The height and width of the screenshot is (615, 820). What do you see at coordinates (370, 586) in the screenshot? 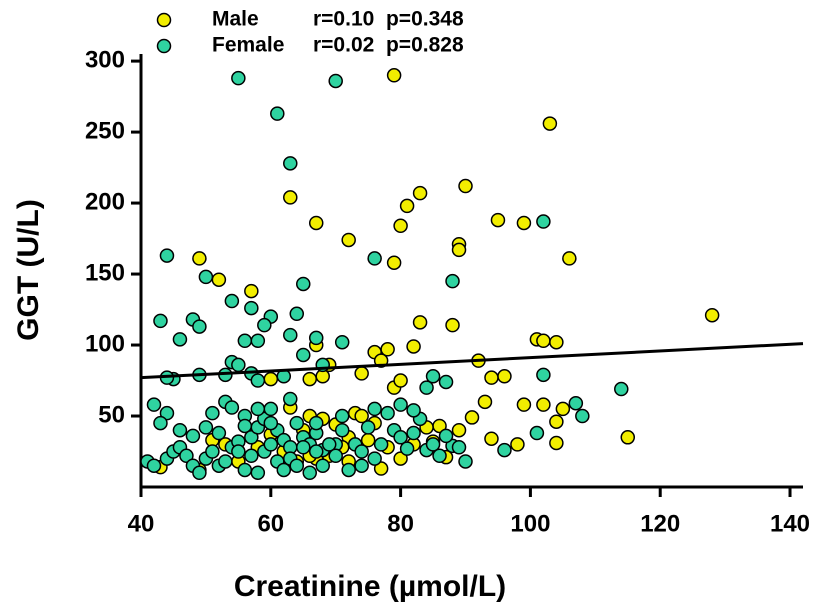
I see `x-axis-title: Creatinine (µmol/L)` at bounding box center [370, 586].